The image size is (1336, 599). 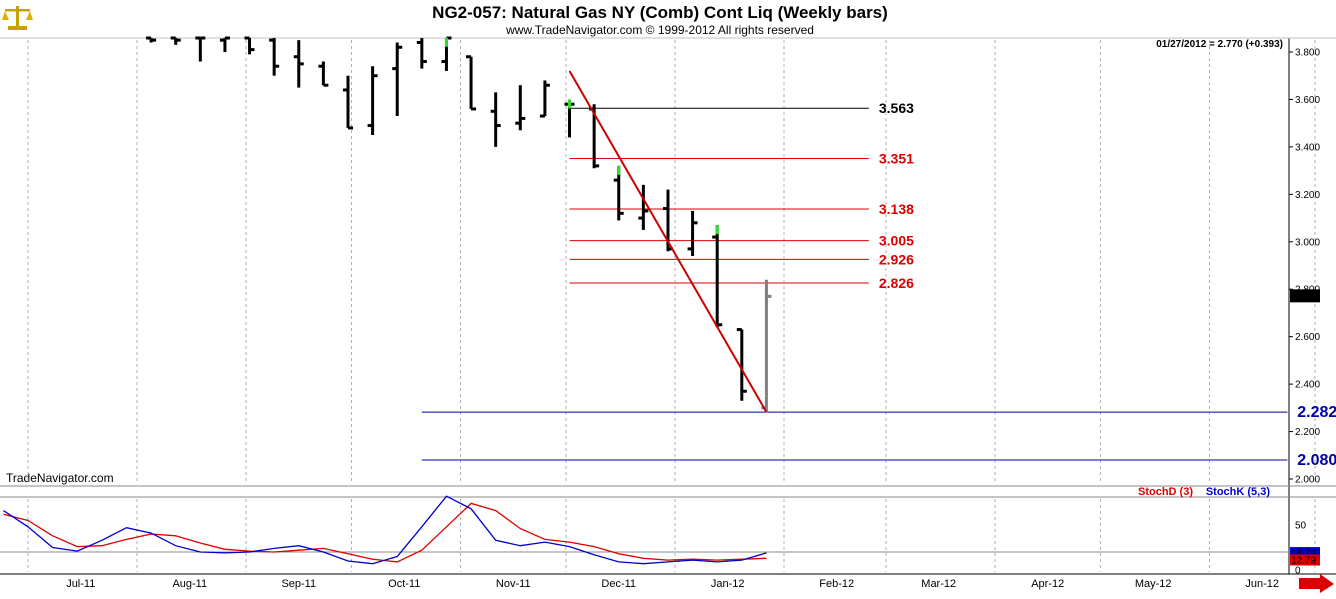 What do you see at coordinates (938, 584) in the screenshot?
I see `x-tick-label: Mar-12` at bounding box center [938, 584].